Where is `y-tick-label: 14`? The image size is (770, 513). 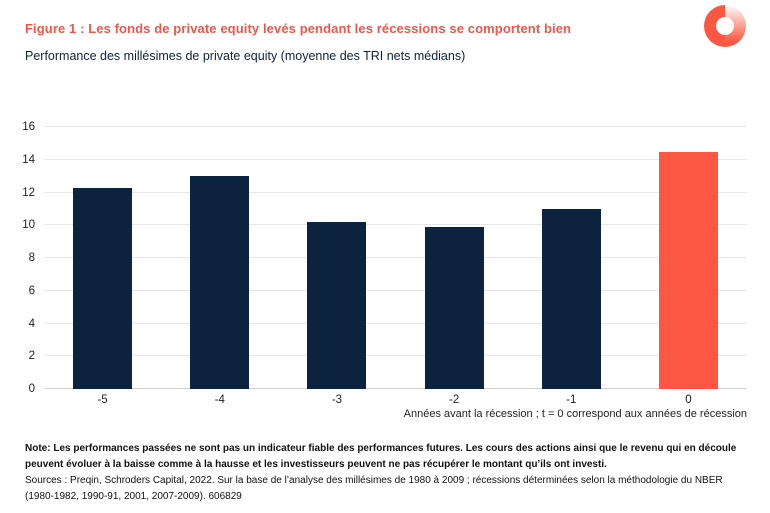 y-tick-label: 14 is located at coordinates (28, 159).